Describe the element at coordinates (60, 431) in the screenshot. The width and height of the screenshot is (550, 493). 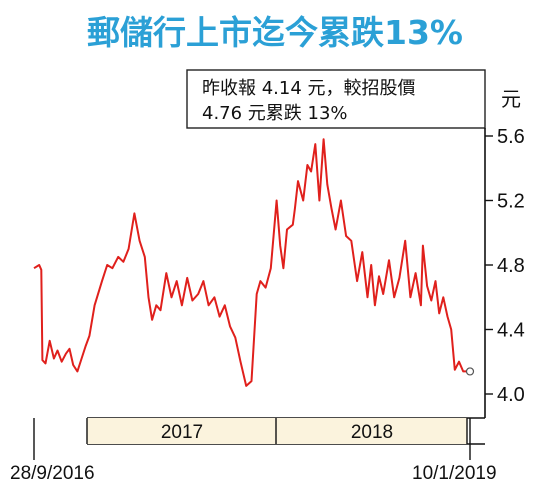
I see `year-band-pre-2017` at that location.